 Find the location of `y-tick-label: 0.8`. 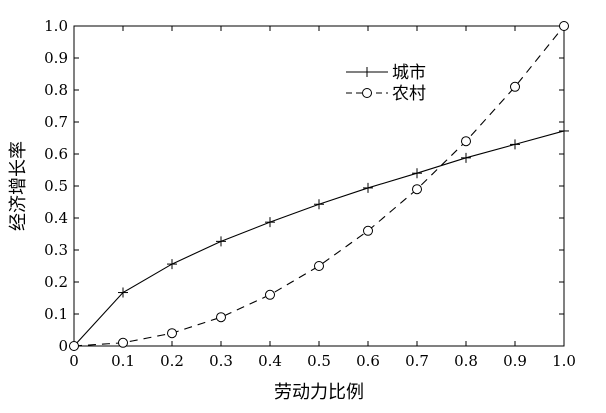

y-tick-label: 0.8 is located at coordinates (56, 90).